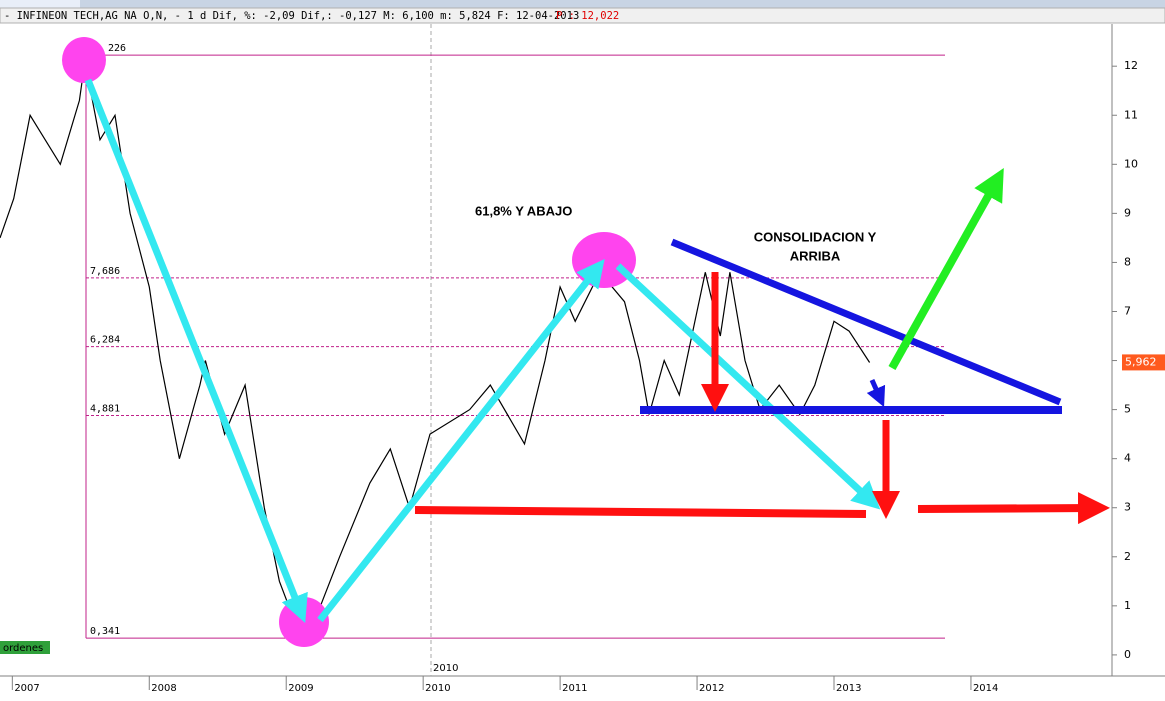 This screenshot has width=1165, height=701. Describe the element at coordinates (1127, 212) in the screenshot. I see `y-tick-label: 9` at that location.